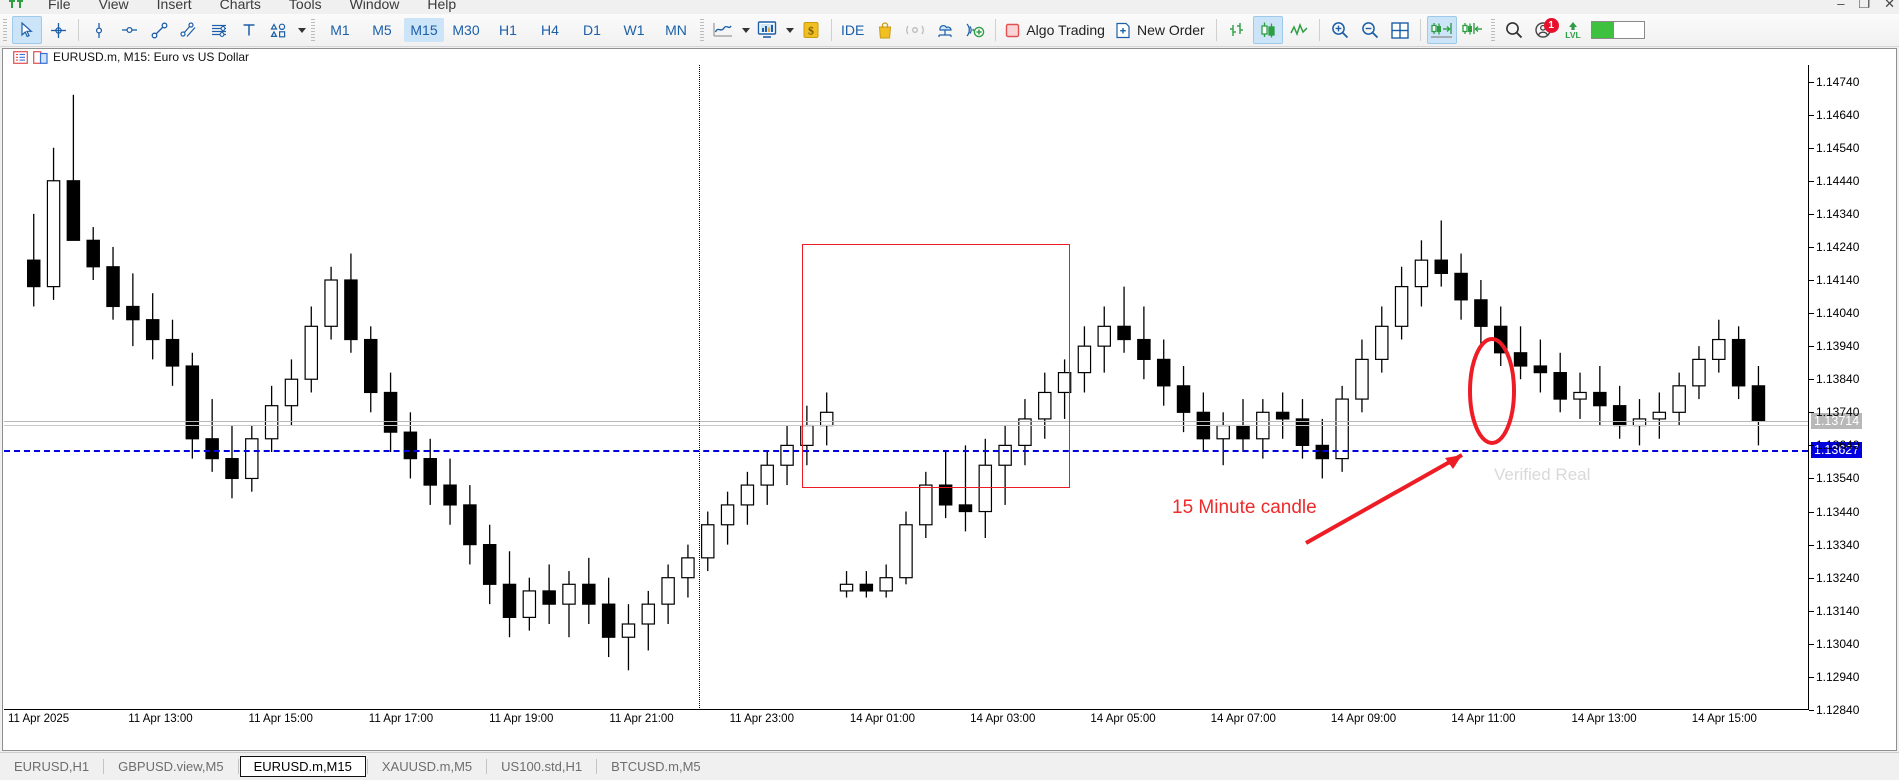 This screenshot has height=780, width=1899. I want to click on close-button: ✕, so click(1889, 5).